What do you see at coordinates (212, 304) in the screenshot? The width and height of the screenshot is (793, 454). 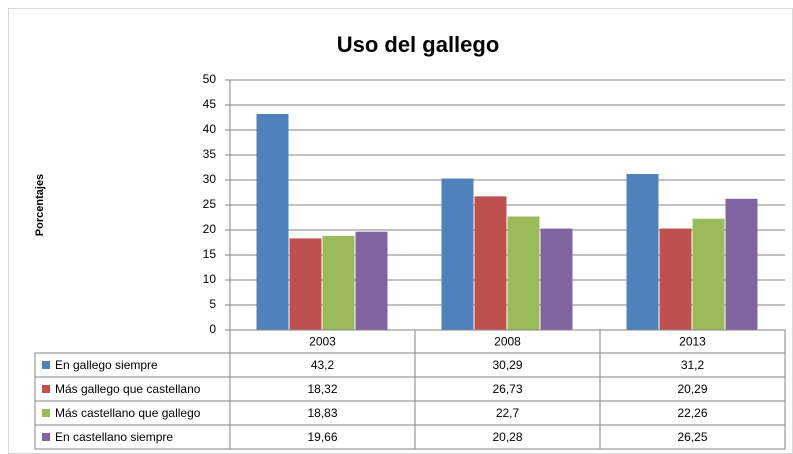 I see `y-tick-label: 5` at bounding box center [212, 304].